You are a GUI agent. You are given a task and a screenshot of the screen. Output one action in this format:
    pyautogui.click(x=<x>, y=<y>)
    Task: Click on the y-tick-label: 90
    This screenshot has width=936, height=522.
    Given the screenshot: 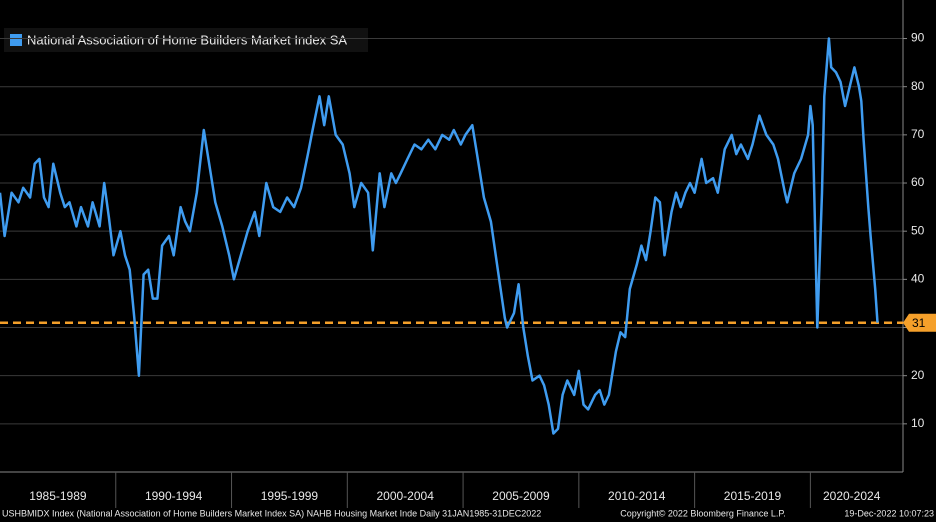 What is the action you would take?
    pyautogui.click(x=918, y=38)
    